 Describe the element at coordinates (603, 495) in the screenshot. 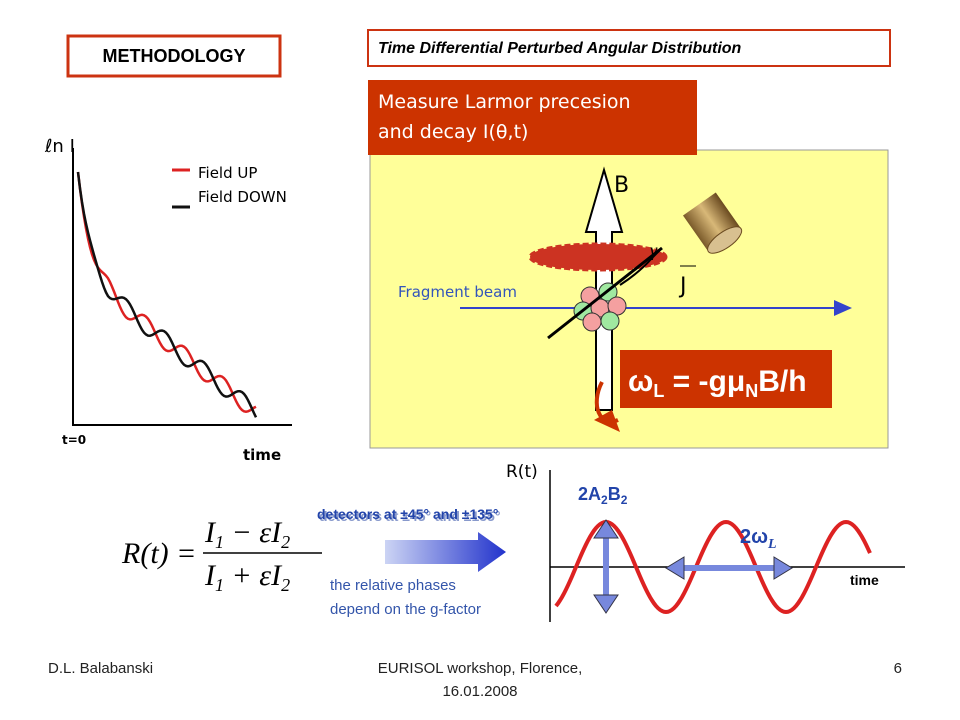

I see `amplitude-label: 2A2B2` at that location.